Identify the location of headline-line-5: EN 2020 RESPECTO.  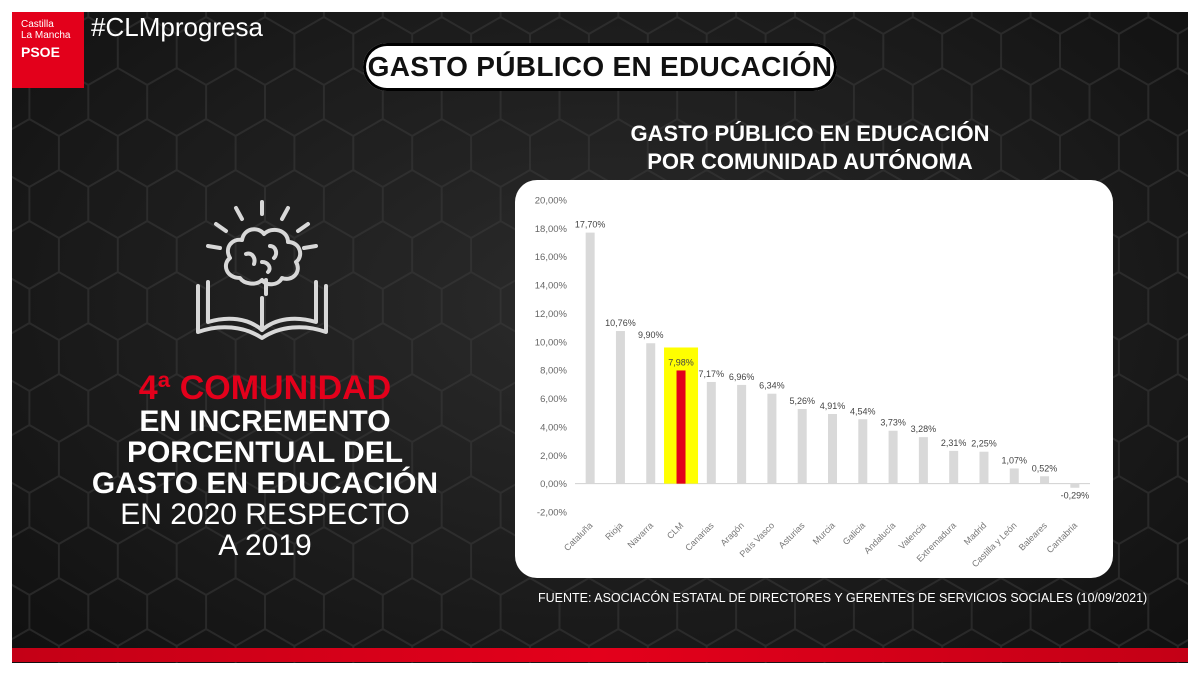
(265, 514).